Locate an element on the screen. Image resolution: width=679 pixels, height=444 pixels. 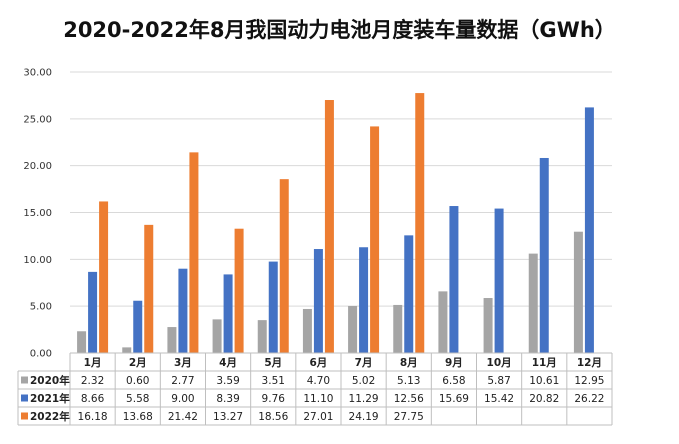
bar-2022年-4月 is located at coordinates (239, 290).